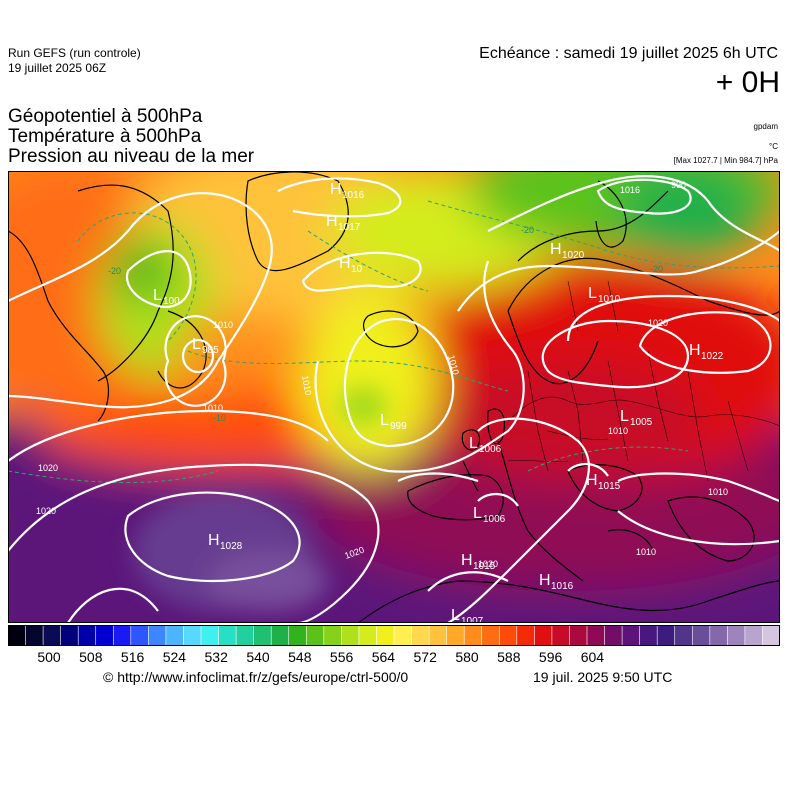  Describe the element at coordinates (49, 657) in the screenshot. I see `colorbar-tick-label: 500` at that location.